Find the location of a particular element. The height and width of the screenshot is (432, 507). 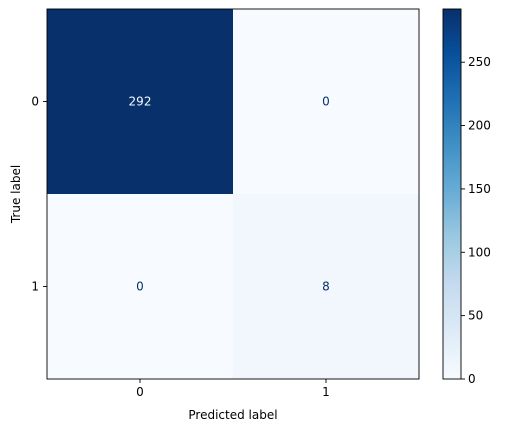

colorbar is located at coordinates (452, 194).